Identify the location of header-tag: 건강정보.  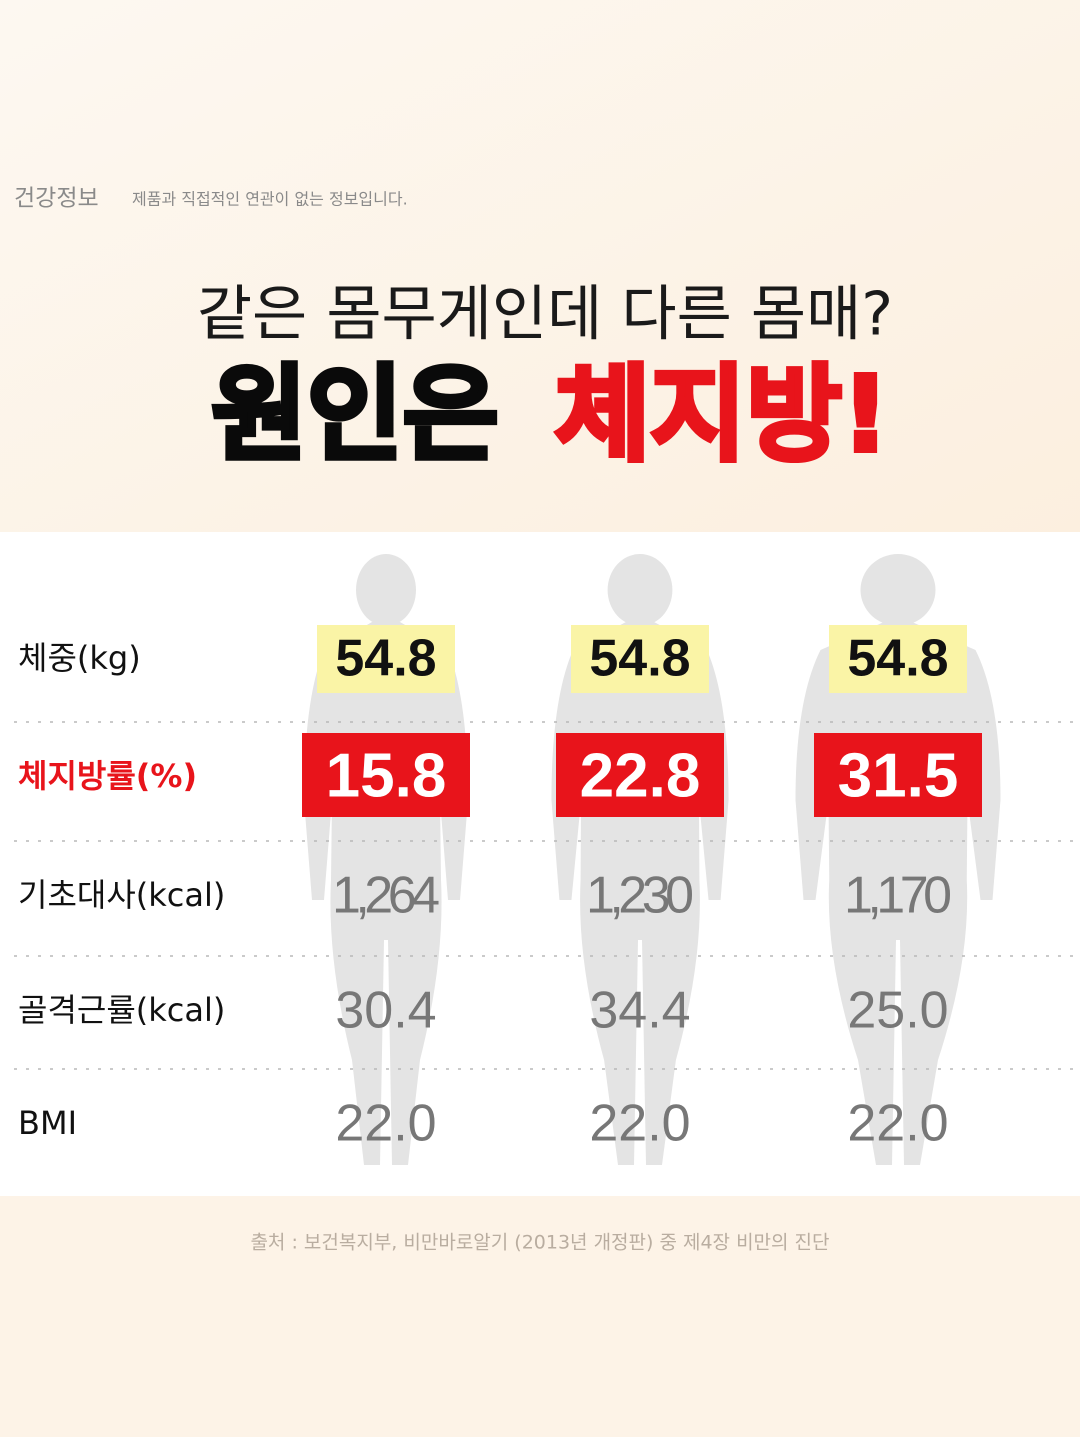
(56, 199).